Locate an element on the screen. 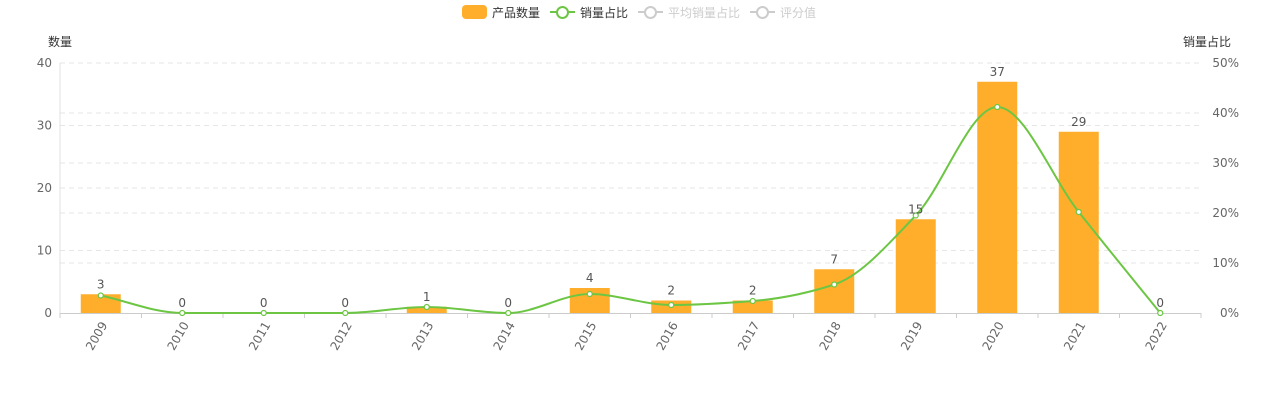 The height and width of the screenshot is (400, 1278). x-tick-label: 2018 is located at coordinates (829, 335).